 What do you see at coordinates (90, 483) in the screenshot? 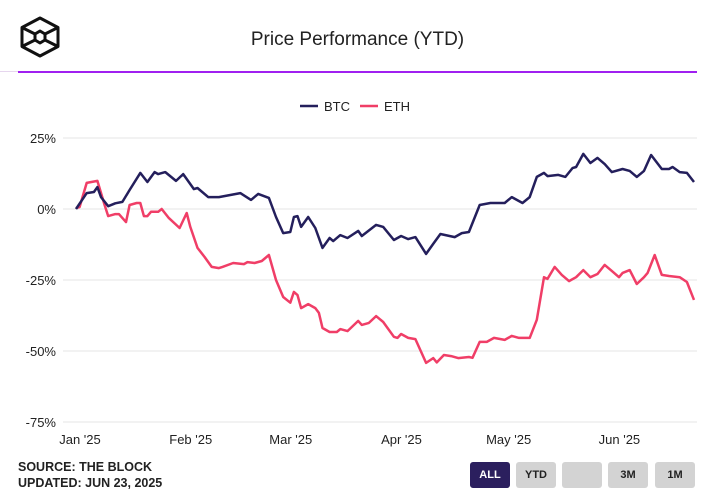
I see `updated-label: UPDATED: JUN 23, 2025` at bounding box center [90, 483].